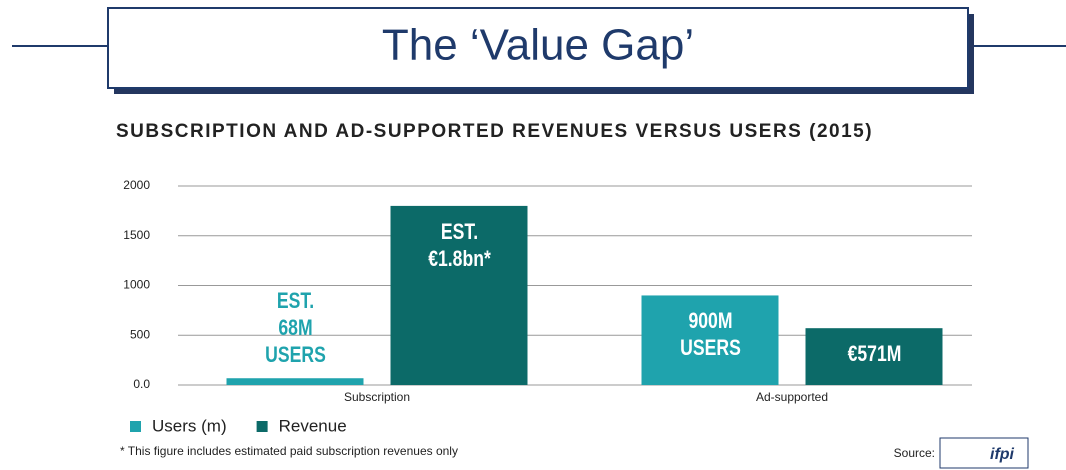 The height and width of the screenshot is (470, 1066). Describe the element at coordinates (136, 185) in the screenshot. I see `y-tick-label: 2000` at that location.